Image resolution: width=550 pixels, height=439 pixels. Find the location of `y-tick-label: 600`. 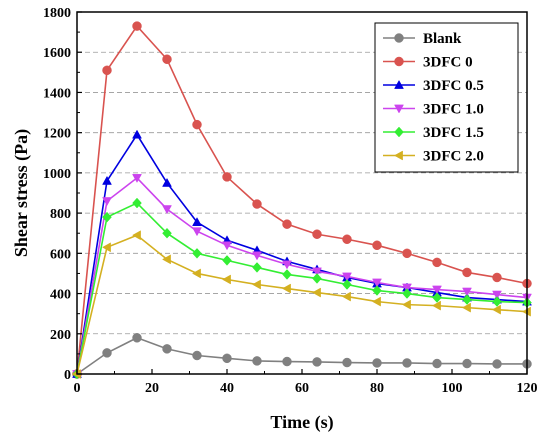

y-tick-label: 600 is located at coordinates (60, 254).